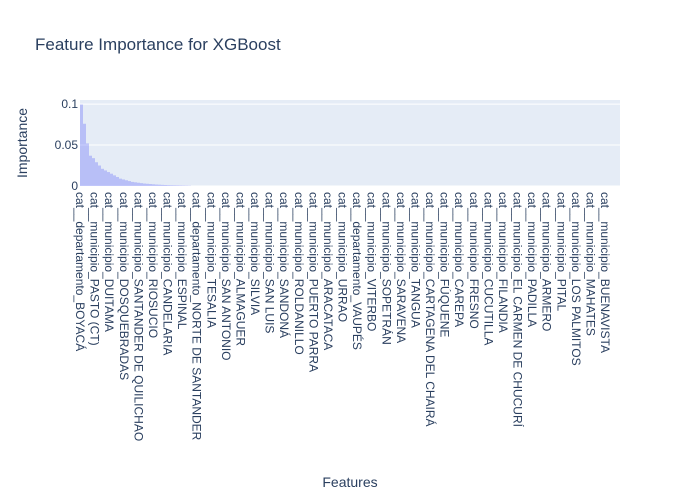 This screenshot has height=500, width=700. Describe the element at coordinates (343, 257) in the screenshot. I see `x-tick-label: cat__municipio_URRAO` at that location.